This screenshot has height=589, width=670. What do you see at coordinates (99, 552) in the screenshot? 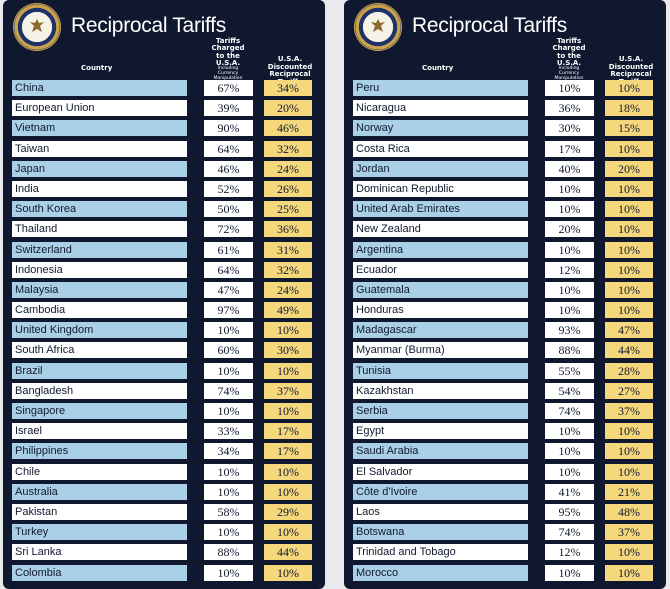
I see `country-cell: Sri Lanka` at bounding box center [99, 552].